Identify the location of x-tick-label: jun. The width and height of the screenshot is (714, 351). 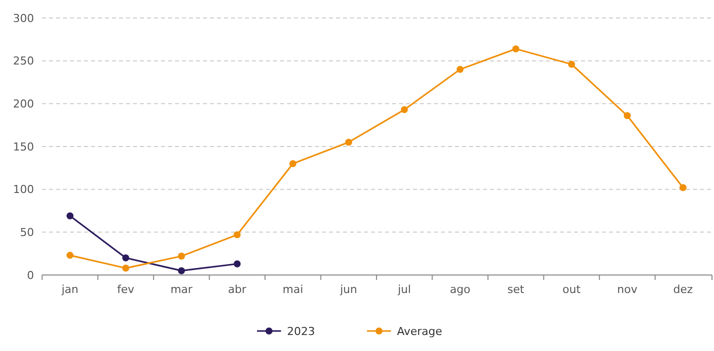
(348, 289).